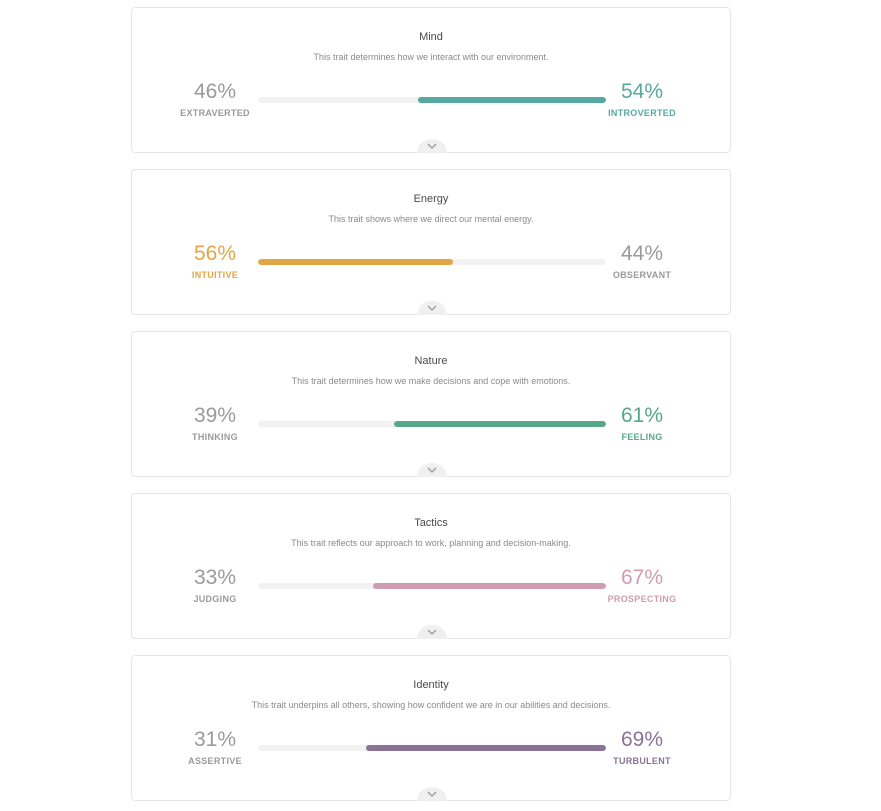  Describe the element at coordinates (215, 761) in the screenshot. I see `left-label: ASSERTIVE` at that location.